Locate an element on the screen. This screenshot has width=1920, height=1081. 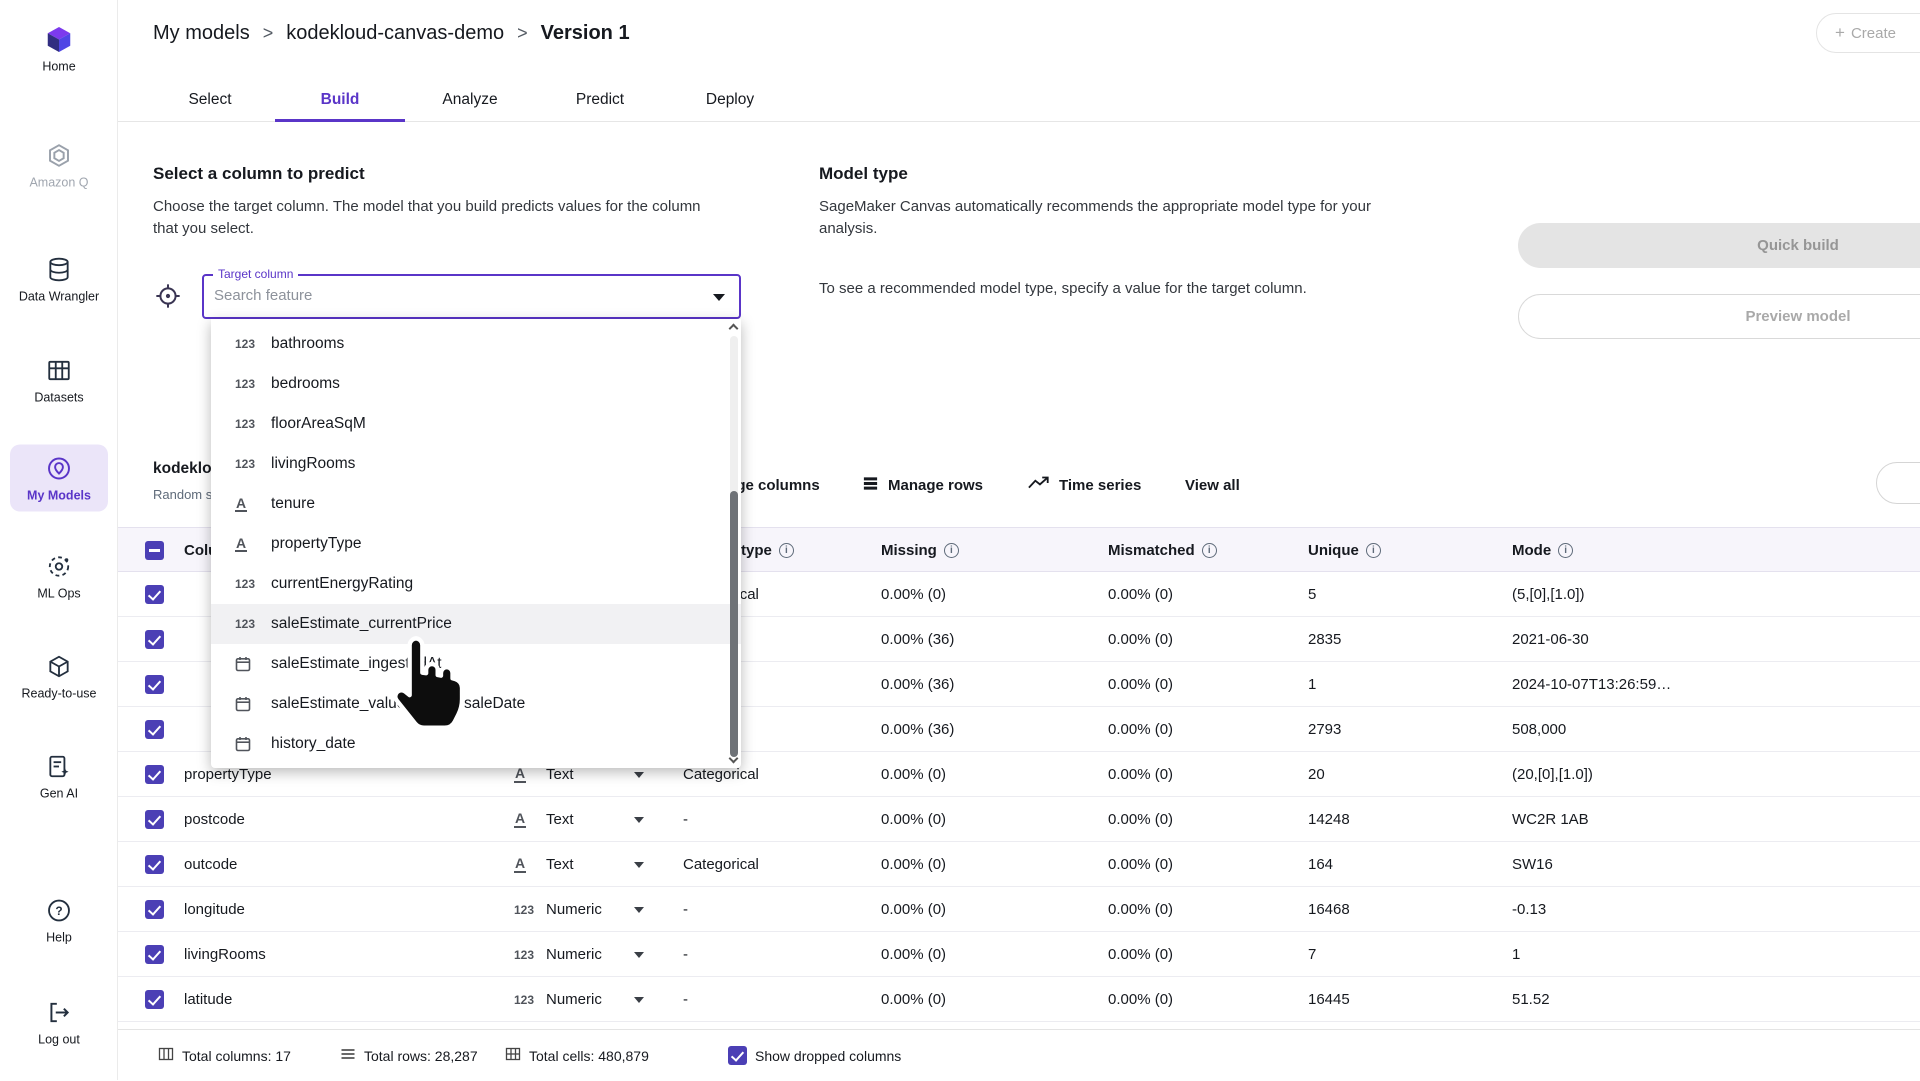
breadcrumb-my-models: My models is located at coordinates (201, 33).